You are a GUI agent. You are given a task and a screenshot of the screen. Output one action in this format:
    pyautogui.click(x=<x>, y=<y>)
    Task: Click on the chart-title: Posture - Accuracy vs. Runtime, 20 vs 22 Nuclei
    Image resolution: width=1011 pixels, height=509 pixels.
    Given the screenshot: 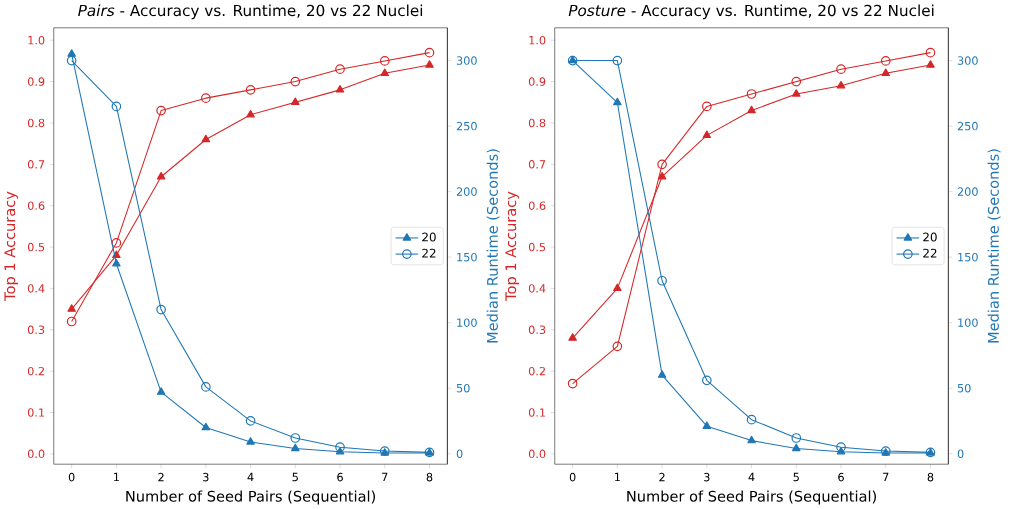 What is the action you would take?
    pyautogui.click(x=751, y=12)
    